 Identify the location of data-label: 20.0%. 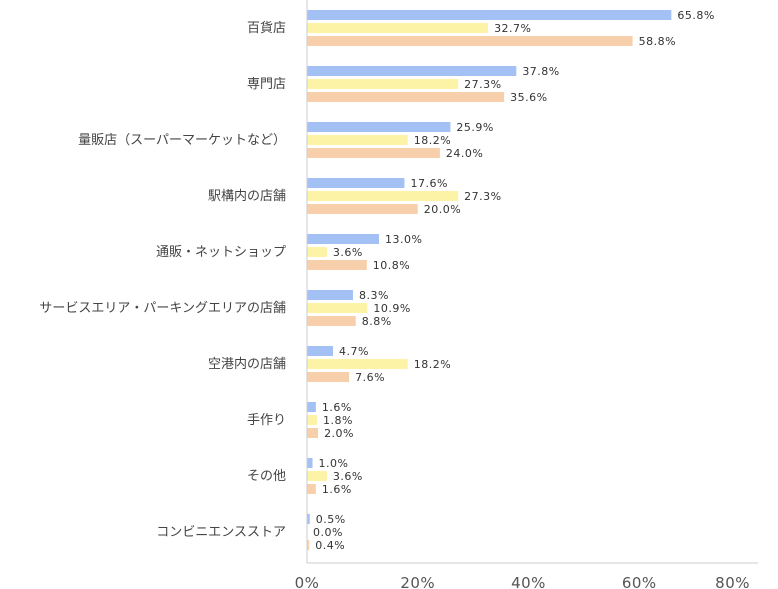
(442, 209).